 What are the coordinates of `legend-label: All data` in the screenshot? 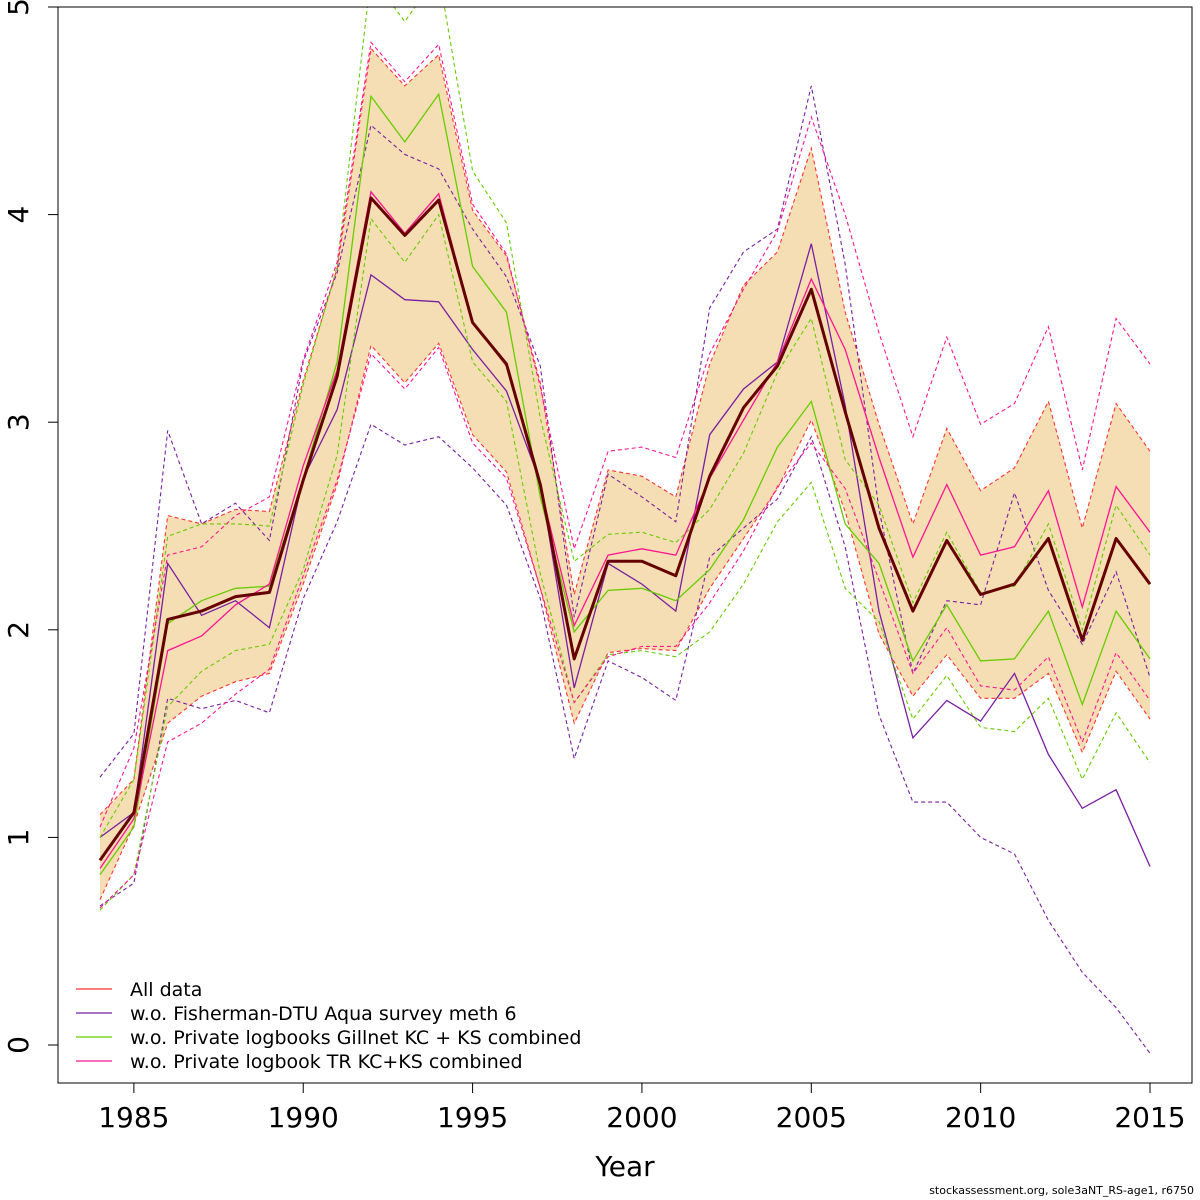 It's located at (166, 990).